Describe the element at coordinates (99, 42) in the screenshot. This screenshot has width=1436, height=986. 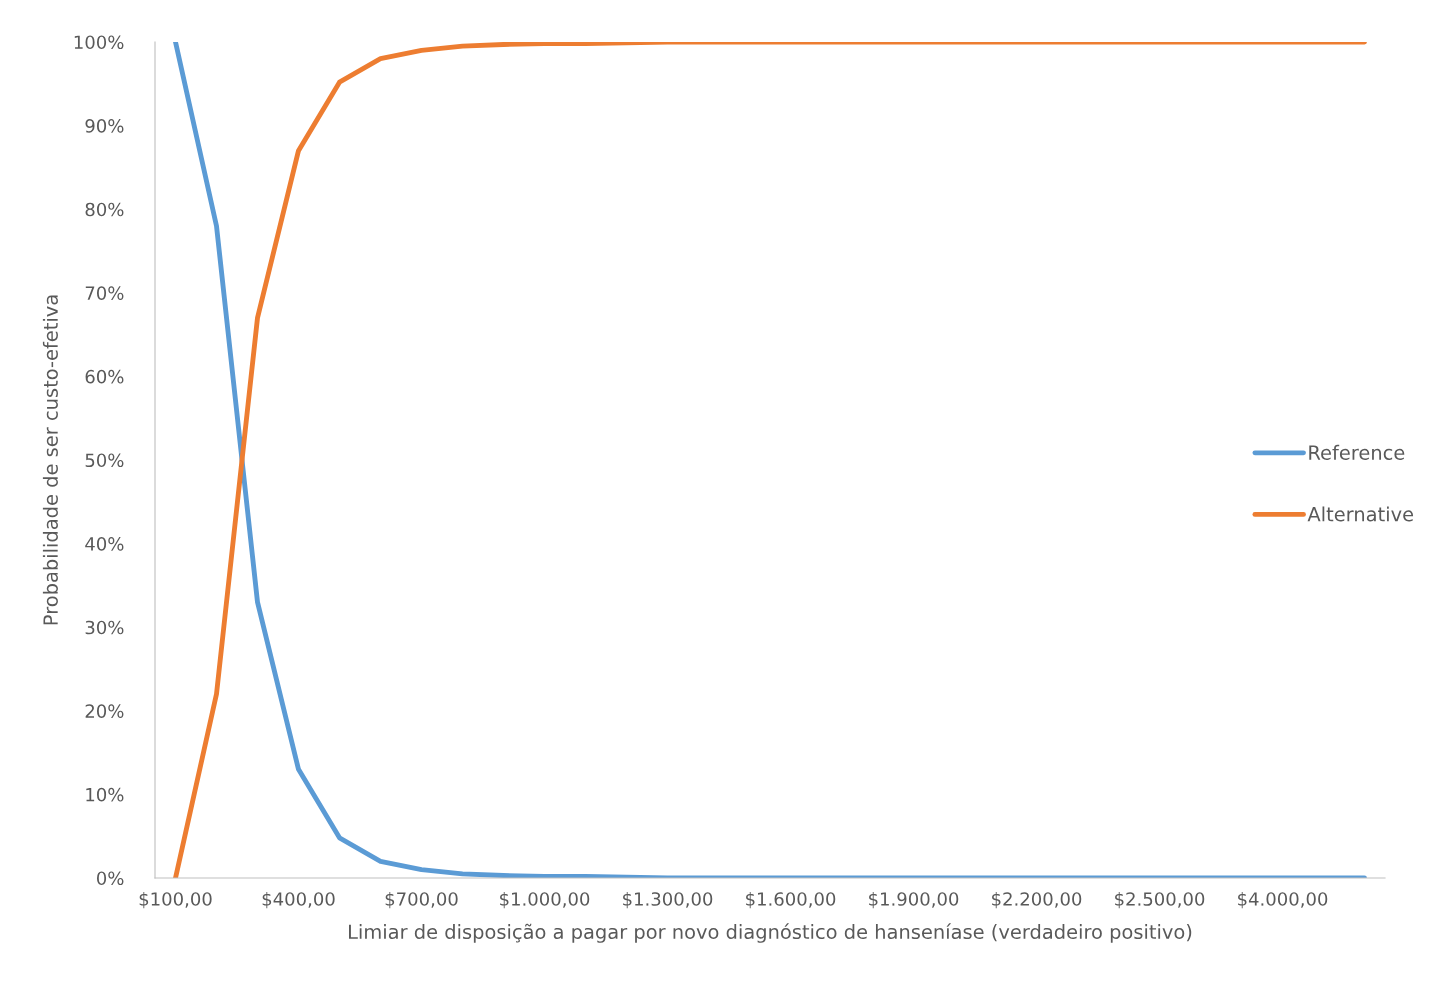
I see `y-tick-label: 100%` at that location.